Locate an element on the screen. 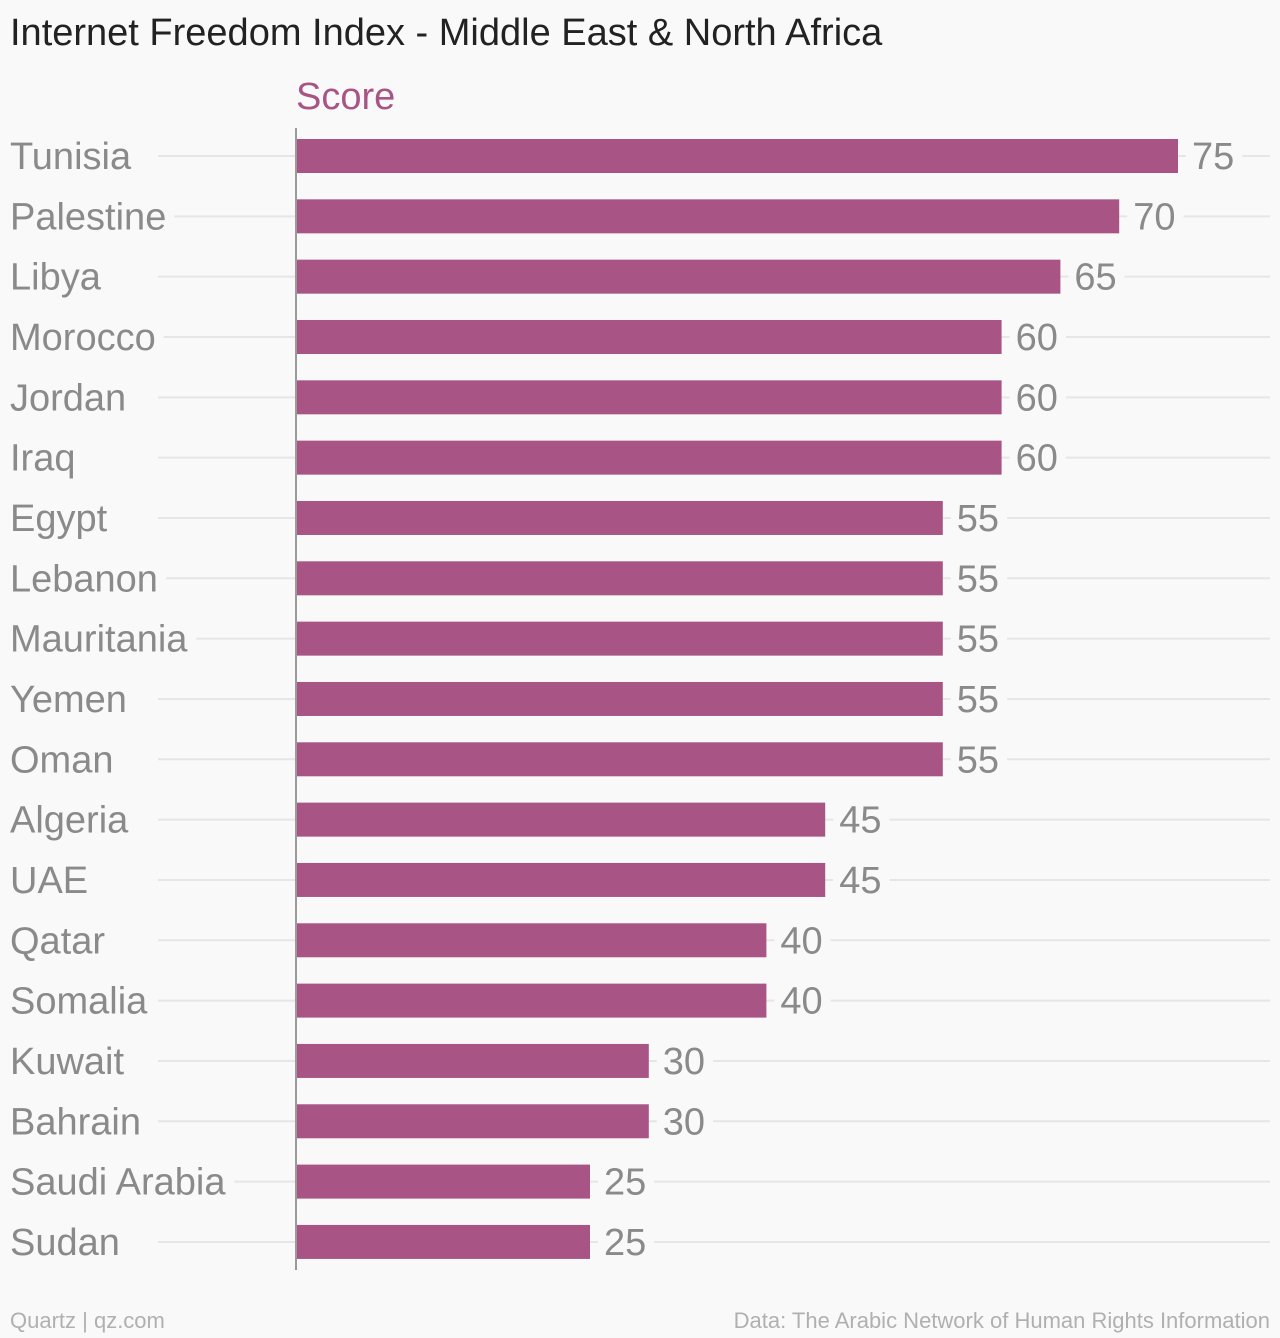 Image resolution: width=1280 pixels, height=1338 pixels. category-label: Morocco is located at coordinates (83, 338).